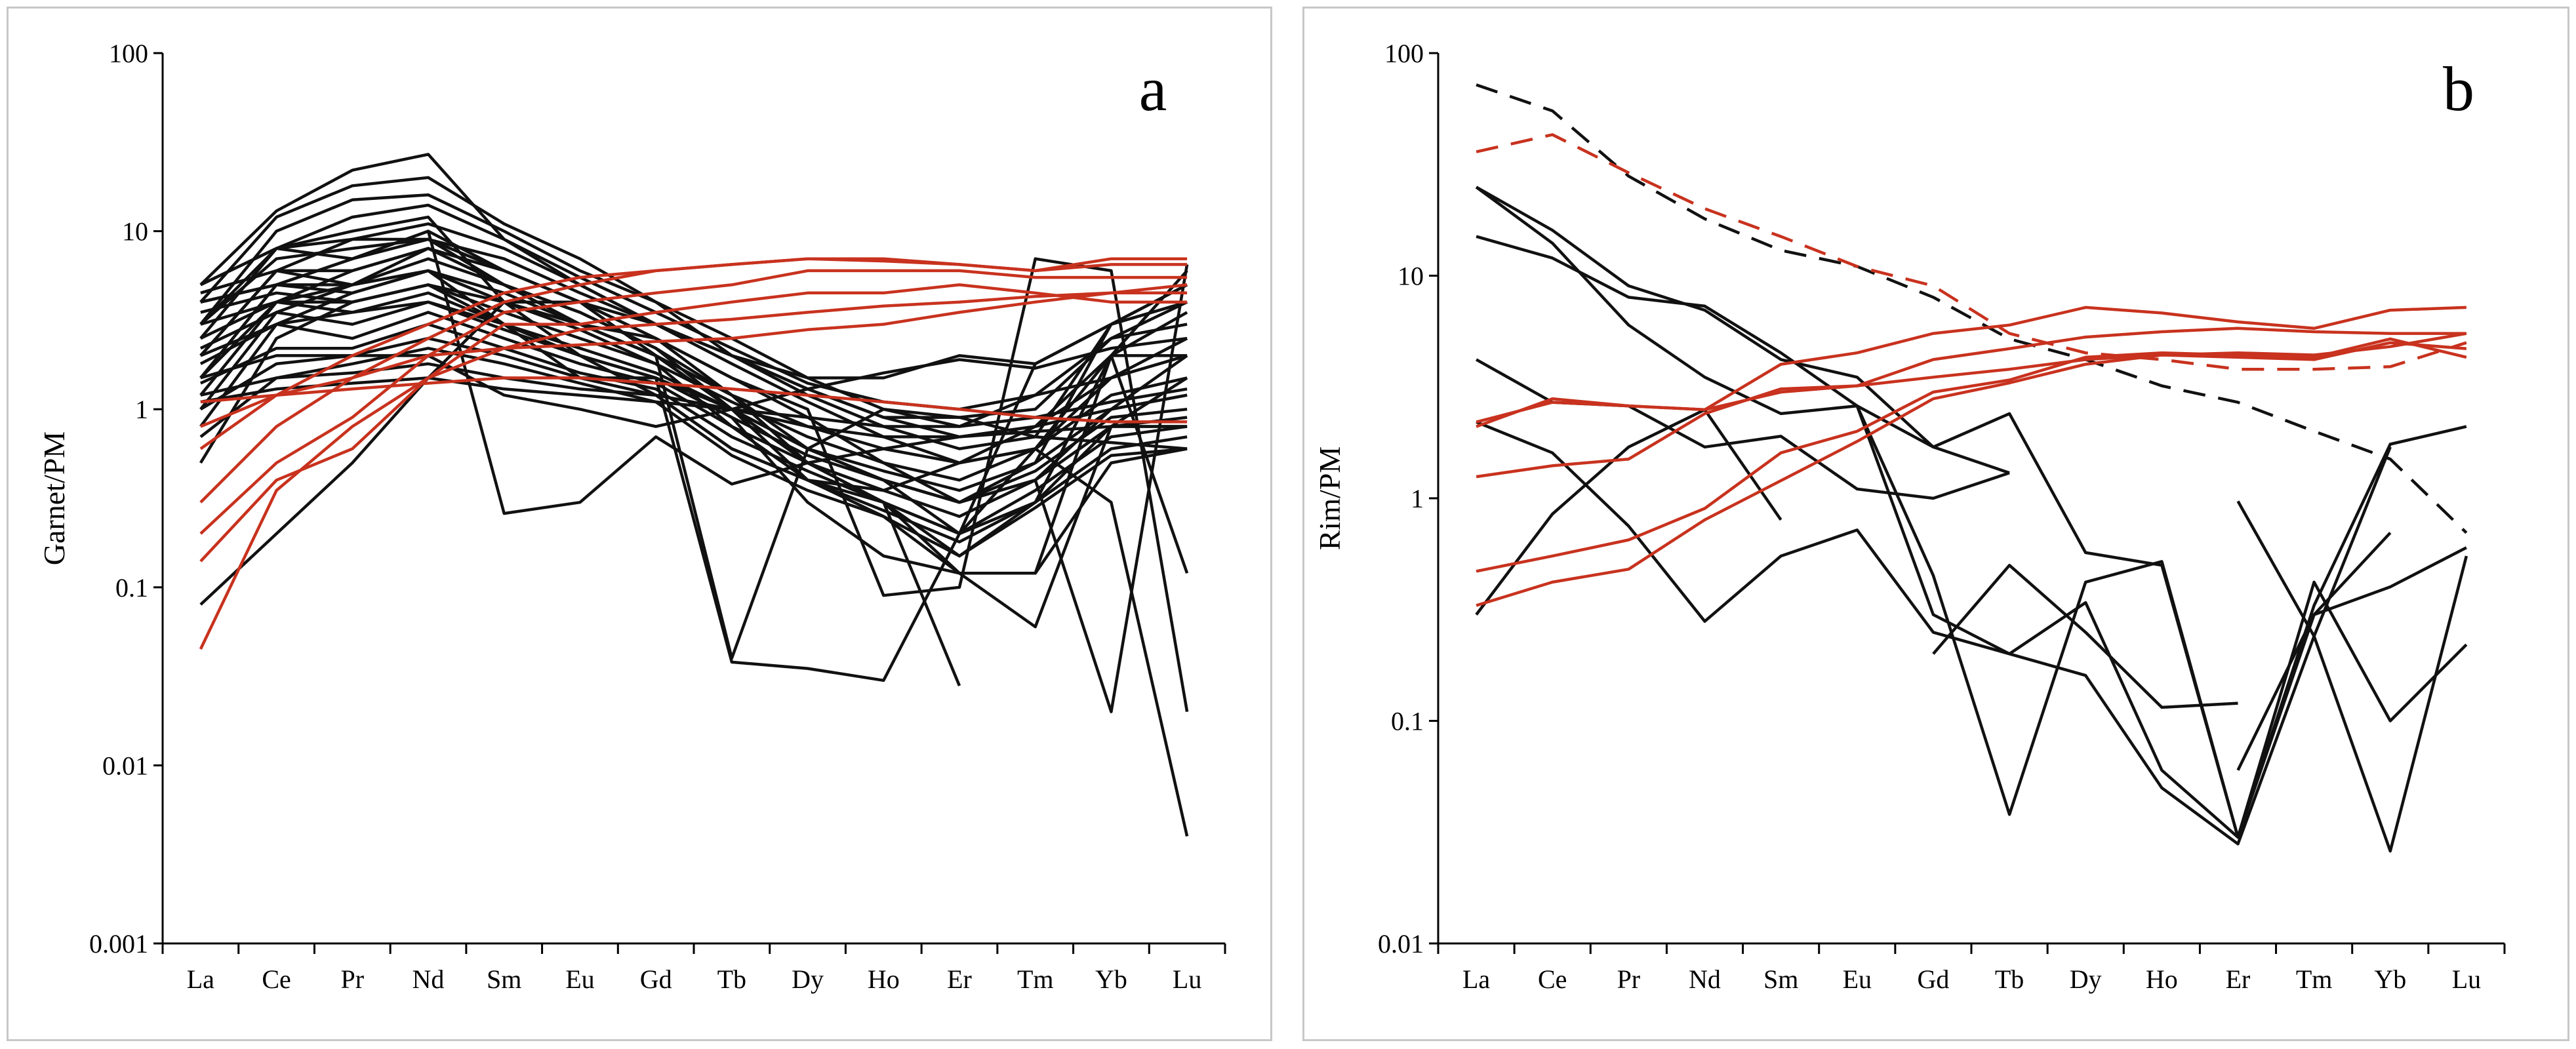  Describe the element at coordinates (960, 979) in the screenshot. I see `chart-a-x-tick-label: Er` at that location.